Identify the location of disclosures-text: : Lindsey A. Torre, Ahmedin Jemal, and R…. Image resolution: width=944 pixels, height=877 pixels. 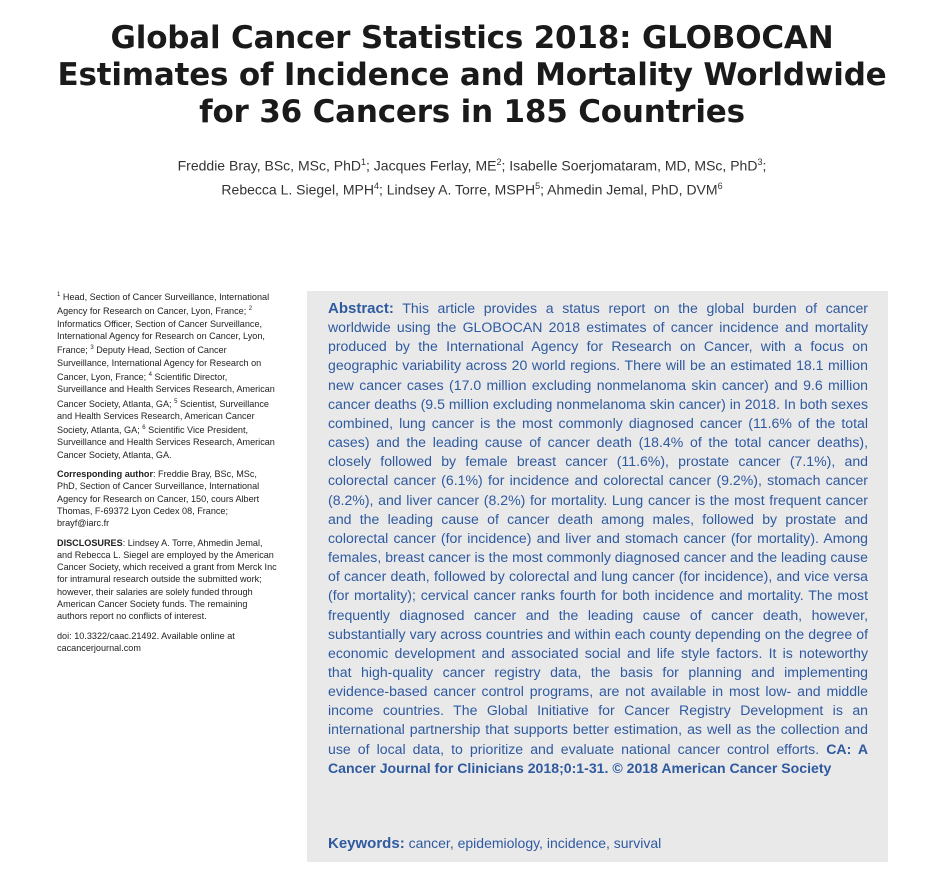
(167, 579).